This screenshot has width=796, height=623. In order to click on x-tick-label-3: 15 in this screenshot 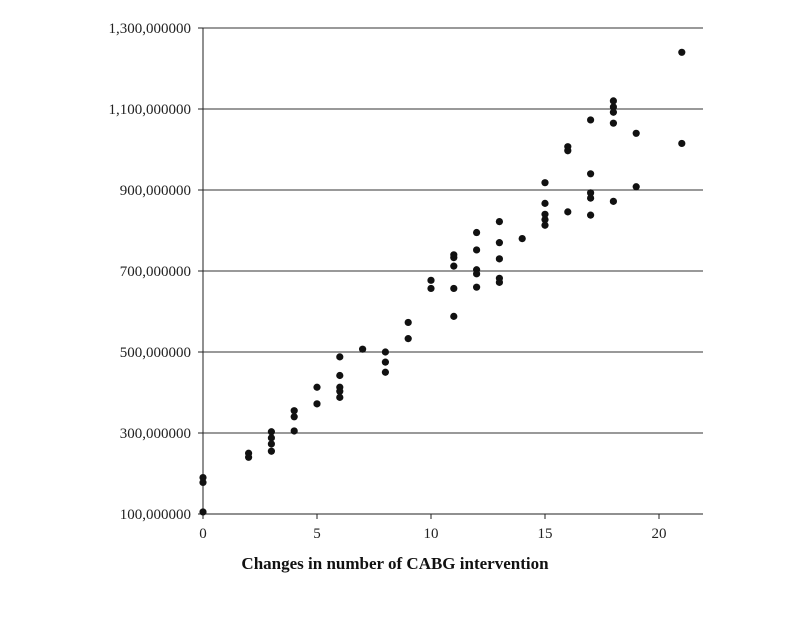, I will do `click(545, 534)`.